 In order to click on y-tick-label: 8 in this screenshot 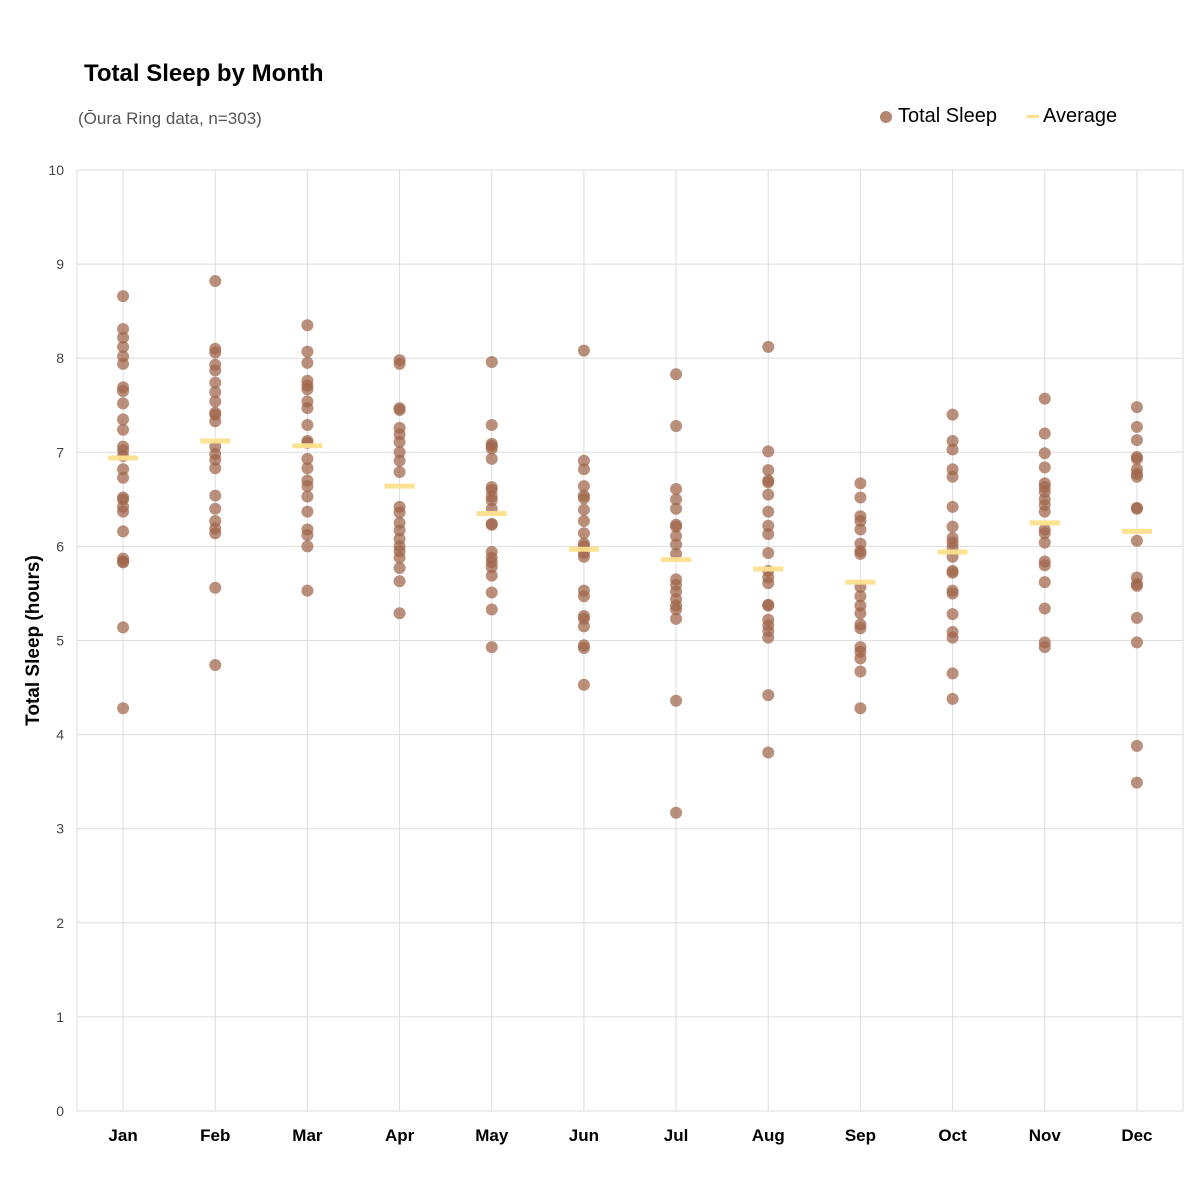, I will do `click(60, 358)`.